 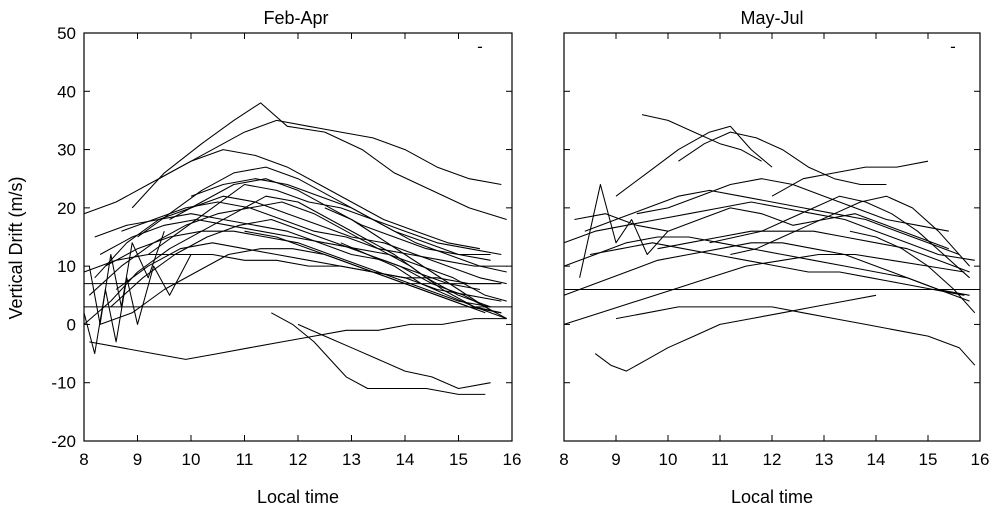 I want to click on y-tick-label: 40, so click(x=66, y=91).